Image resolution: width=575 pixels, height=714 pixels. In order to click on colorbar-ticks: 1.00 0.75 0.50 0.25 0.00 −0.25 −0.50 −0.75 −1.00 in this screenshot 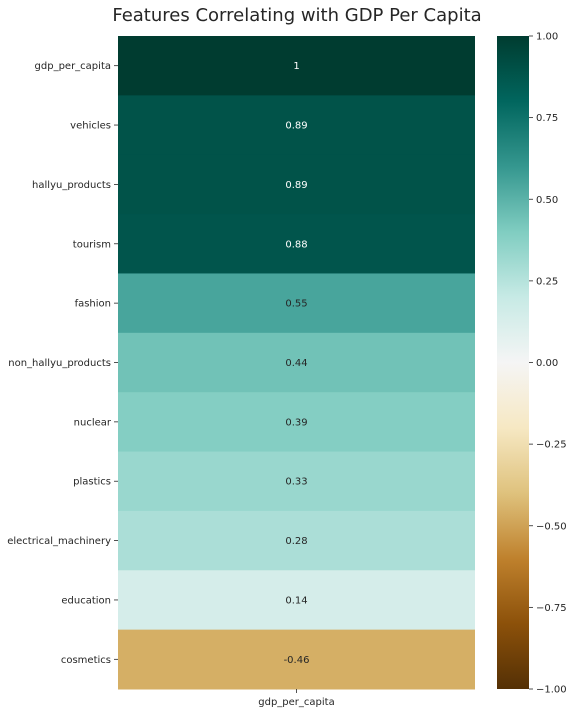, I will do `click(548, 364)`.